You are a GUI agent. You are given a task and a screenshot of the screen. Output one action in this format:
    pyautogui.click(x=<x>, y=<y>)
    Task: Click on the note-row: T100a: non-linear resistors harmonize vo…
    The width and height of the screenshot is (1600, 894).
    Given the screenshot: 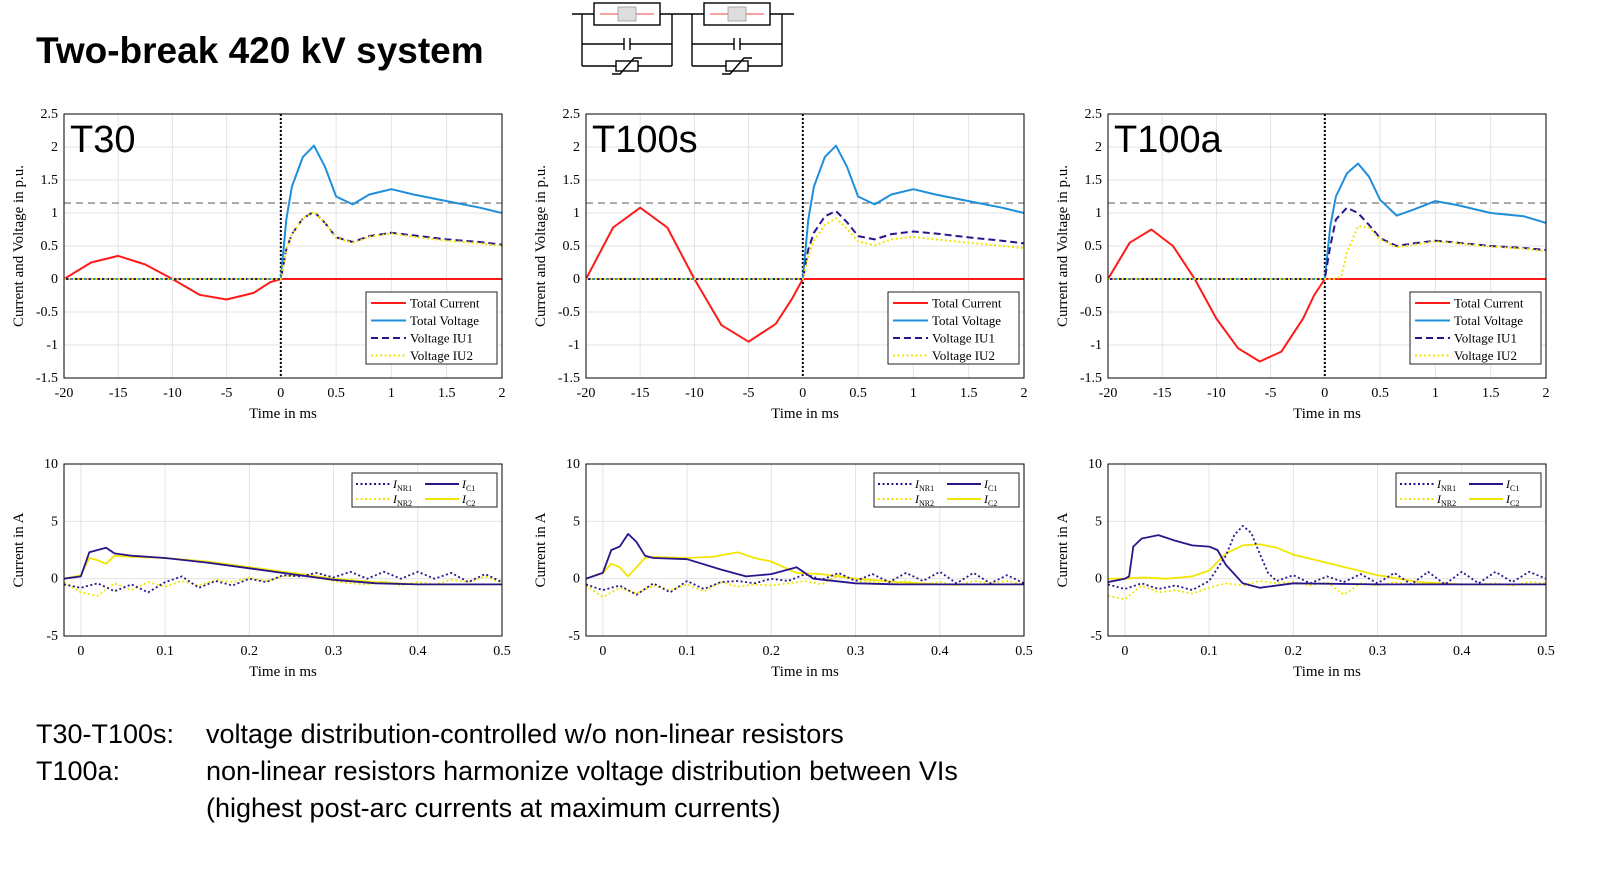 What is the action you would take?
    pyautogui.click(x=497, y=771)
    